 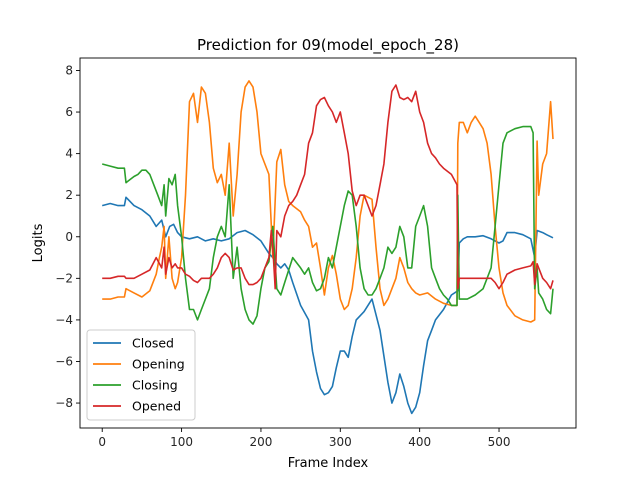 I want to click on y-axis-label: Logits, so click(x=38, y=242).